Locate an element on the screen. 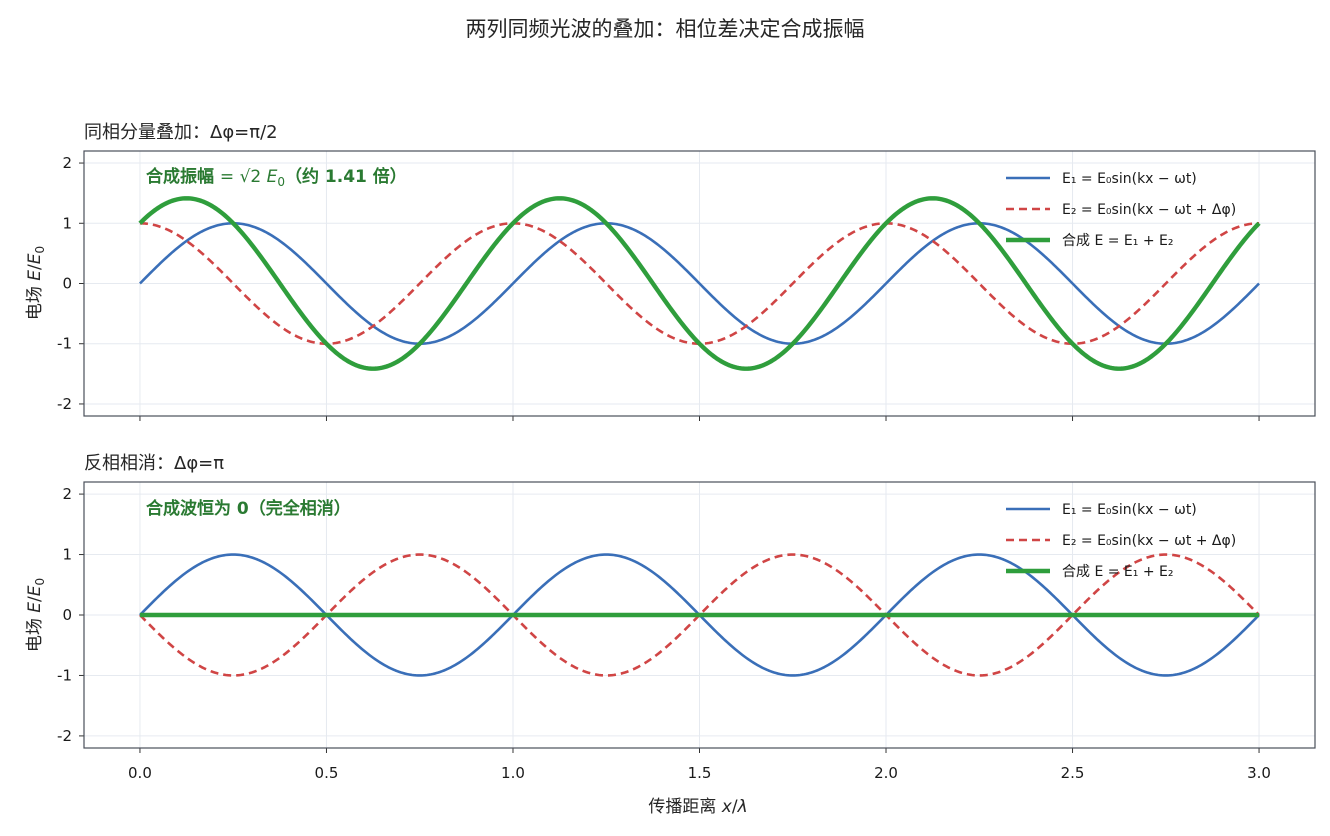 This screenshot has width=1330, height=836. x-tick-label: 1.5 is located at coordinates (700, 773).